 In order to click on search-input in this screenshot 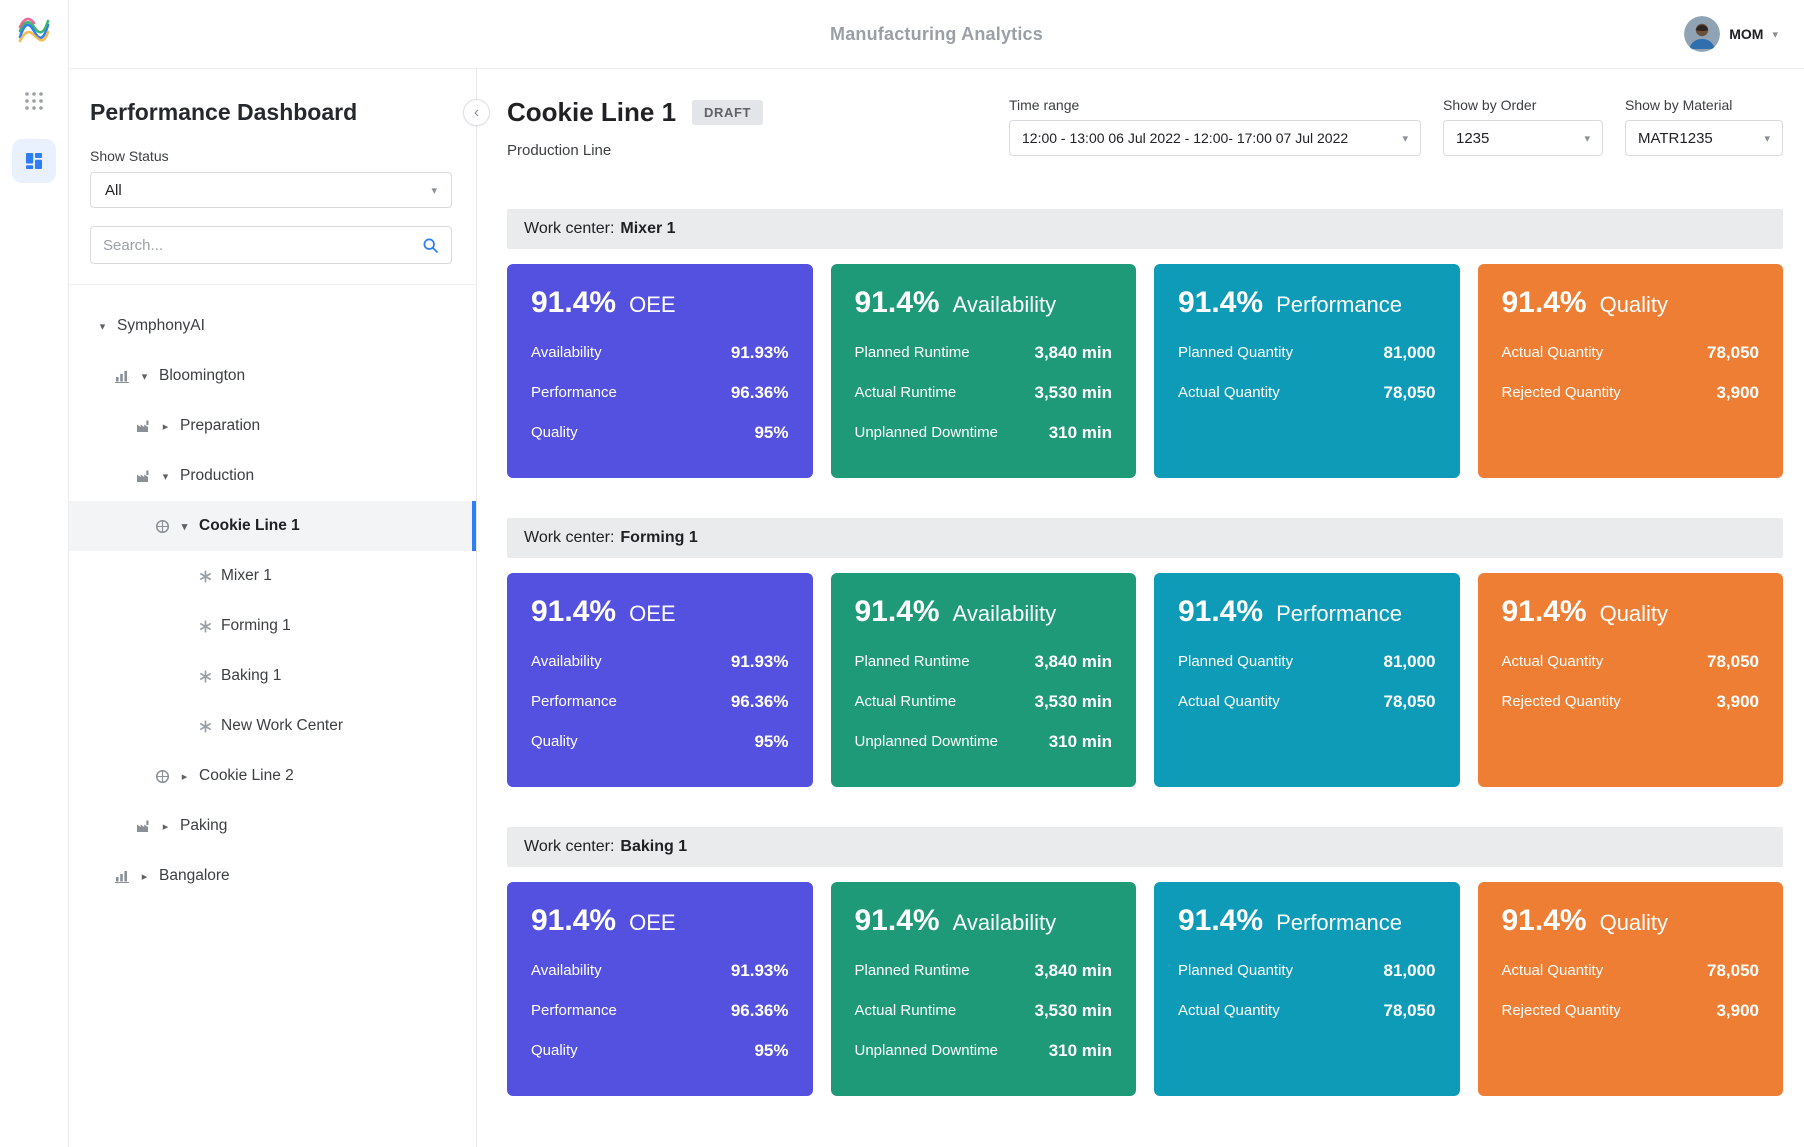, I will do `click(258, 245)`.